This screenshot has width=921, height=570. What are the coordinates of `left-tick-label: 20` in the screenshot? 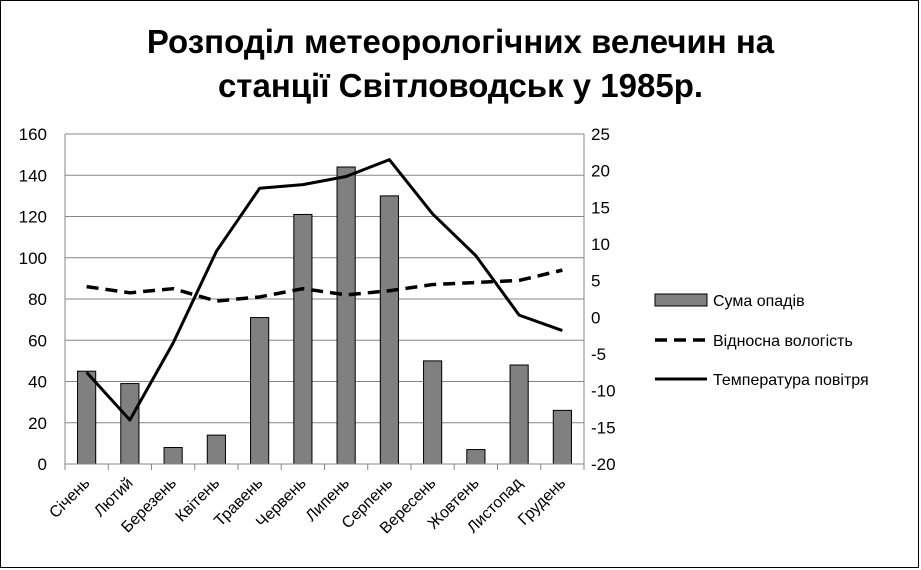 It's located at (37, 423).